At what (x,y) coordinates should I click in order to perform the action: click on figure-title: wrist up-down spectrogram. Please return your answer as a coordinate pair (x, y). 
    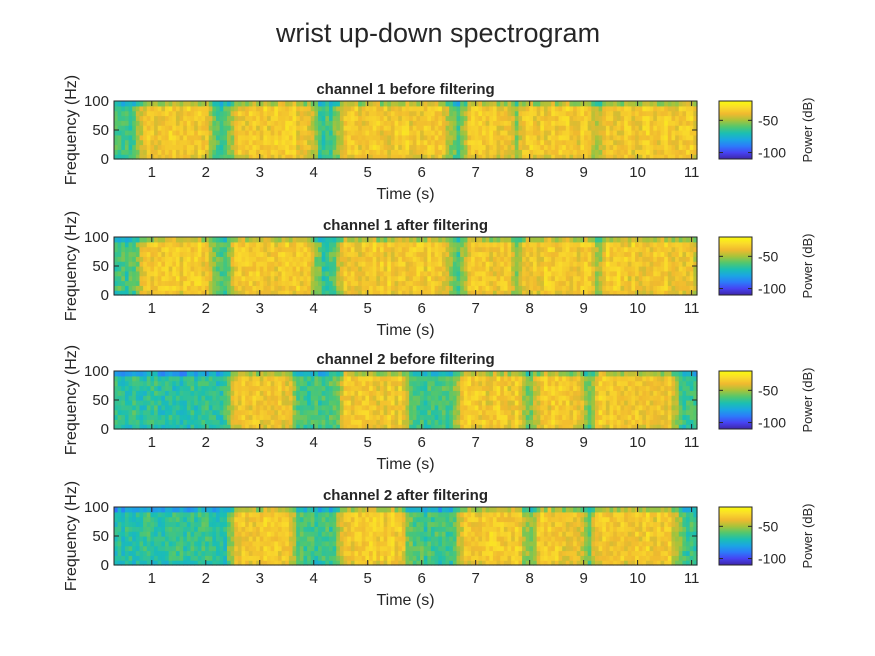
    Looking at the image, I should click on (437, 33).